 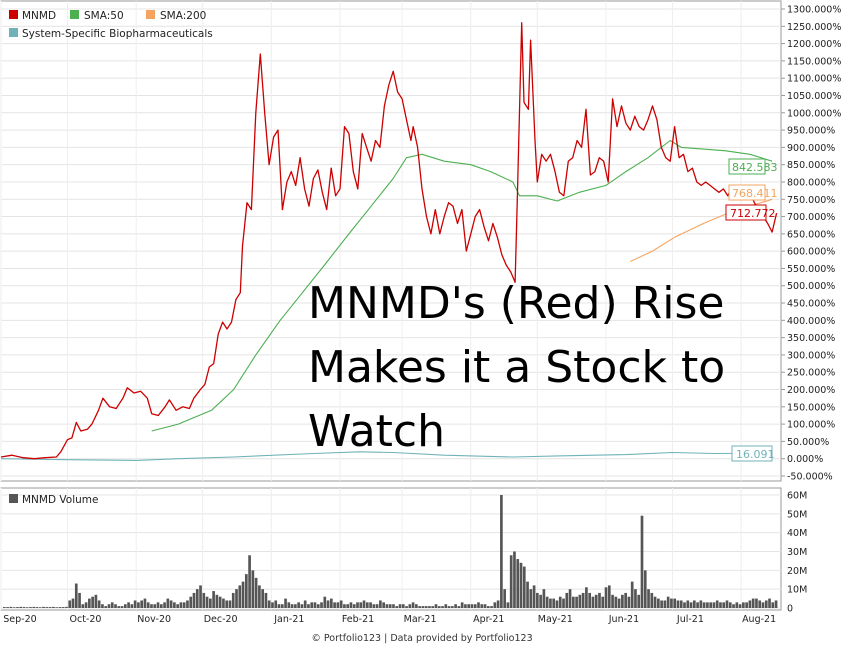 What do you see at coordinates (358, 619) in the screenshot?
I see `x-tick-label: Feb-21` at bounding box center [358, 619].